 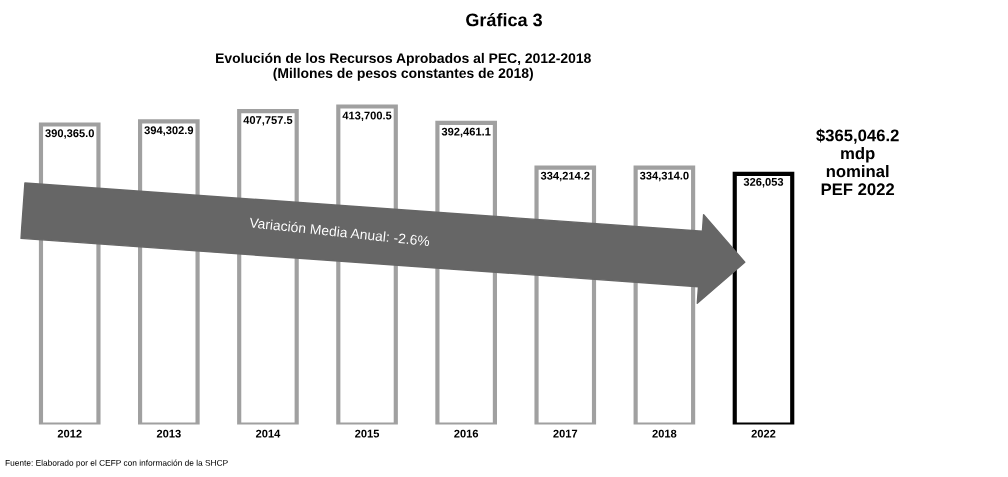 I want to click on chart-subtitle: Evolución de los Recursos Aprobados al PEC, 2012-2018 (Millones de pesos constantes de 2018), so click(x=403, y=66).